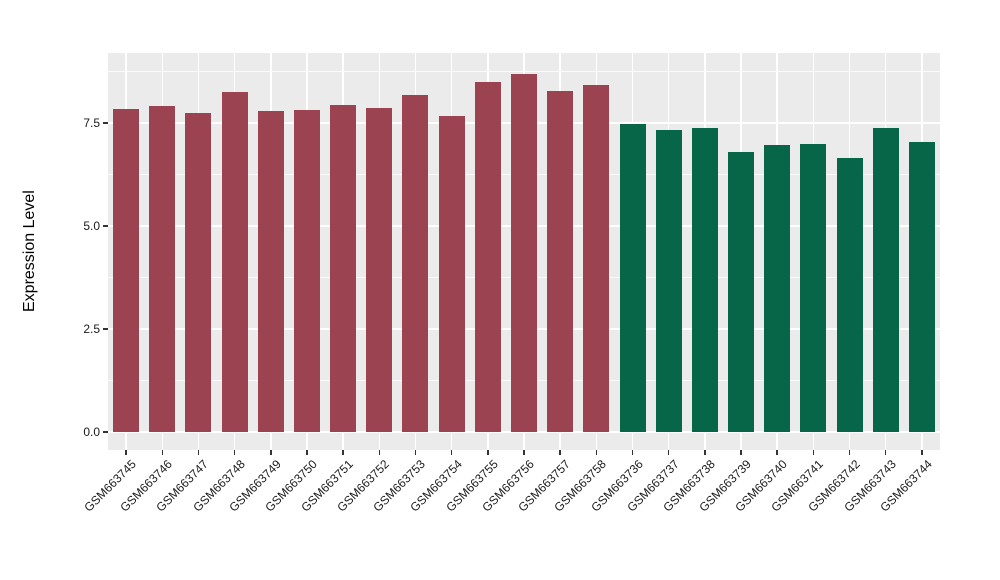  I want to click on bar-GSM663748, so click(234, 261).